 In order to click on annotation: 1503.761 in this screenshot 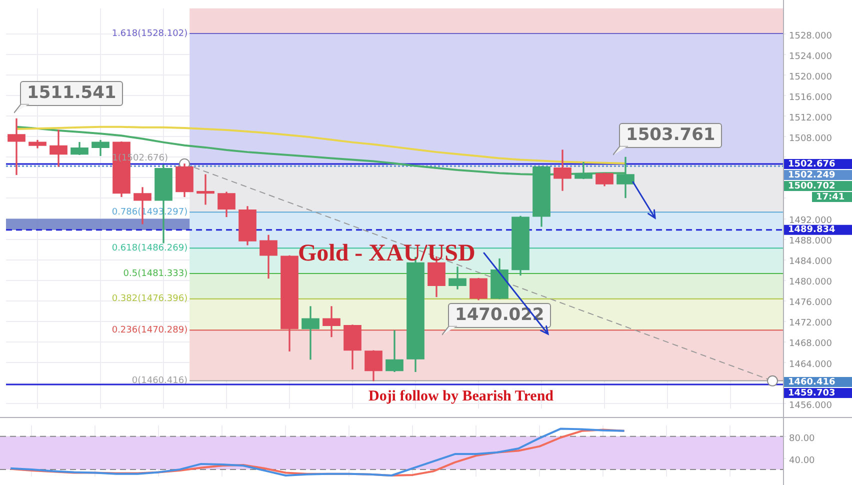, I will do `click(670, 135)`.